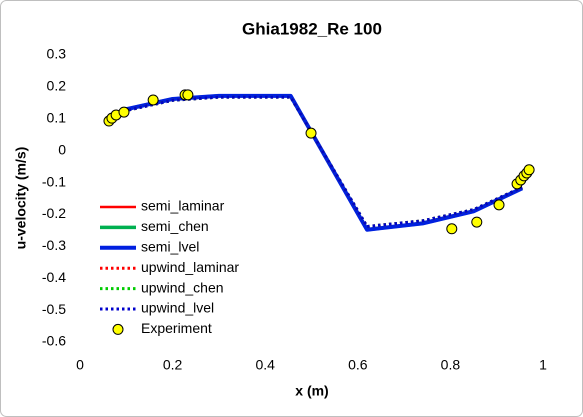 Image resolution: width=583 pixels, height=417 pixels. I want to click on y-tick-label: 0.1, so click(57, 117).